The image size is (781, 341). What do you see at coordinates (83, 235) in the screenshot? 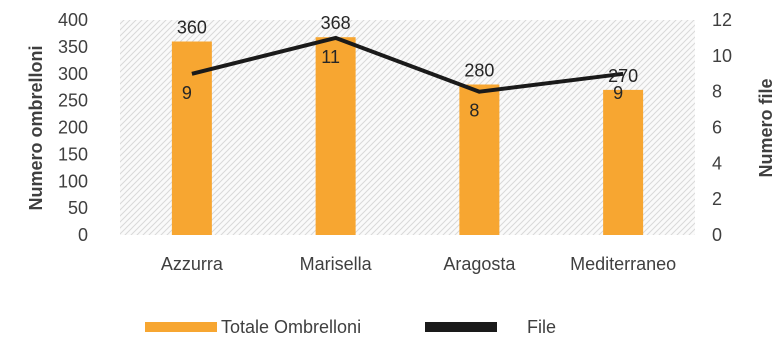
I see `left-tick-label: 0` at bounding box center [83, 235].